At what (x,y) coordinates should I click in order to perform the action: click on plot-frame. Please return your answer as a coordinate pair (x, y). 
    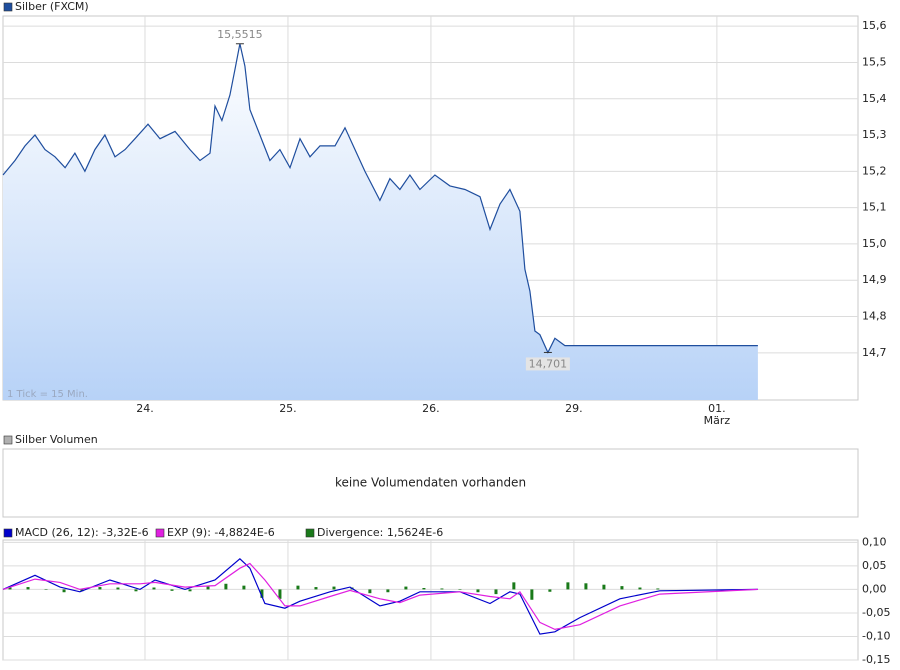
    Looking at the image, I should click on (430, 483).